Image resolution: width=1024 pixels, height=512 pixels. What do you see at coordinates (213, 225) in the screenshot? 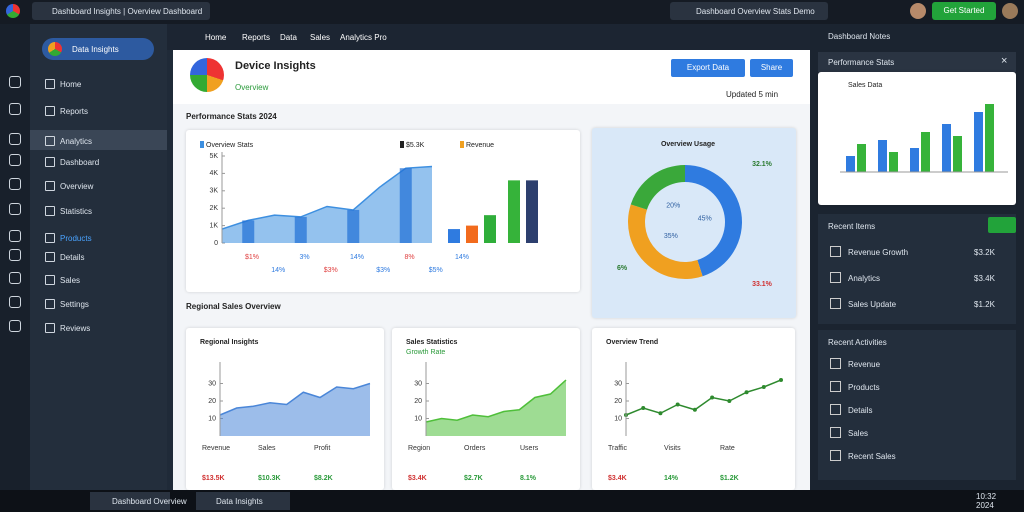
I see `y-tick-label: 1K` at bounding box center [213, 225].